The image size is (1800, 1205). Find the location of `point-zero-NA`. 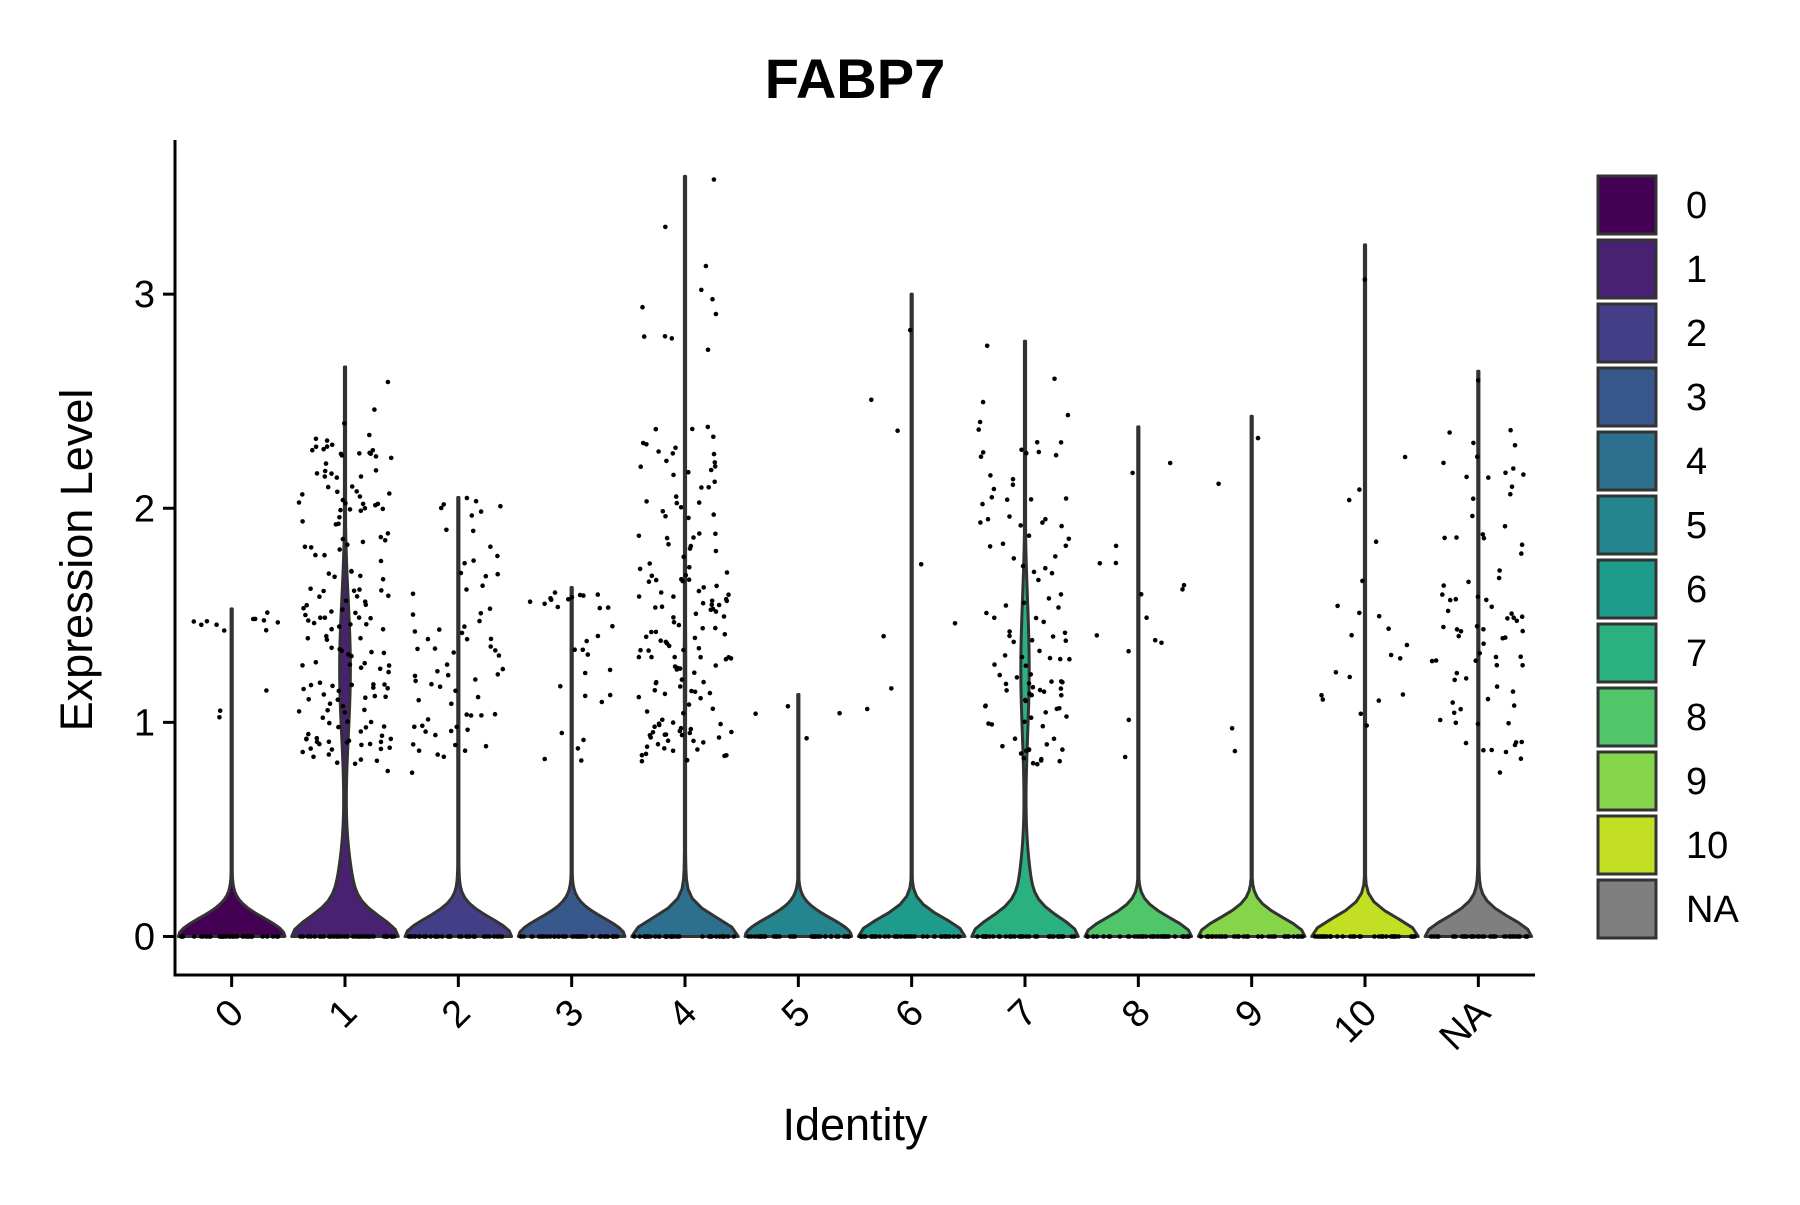

point-zero-NA is located at coordinates (1453, 936).